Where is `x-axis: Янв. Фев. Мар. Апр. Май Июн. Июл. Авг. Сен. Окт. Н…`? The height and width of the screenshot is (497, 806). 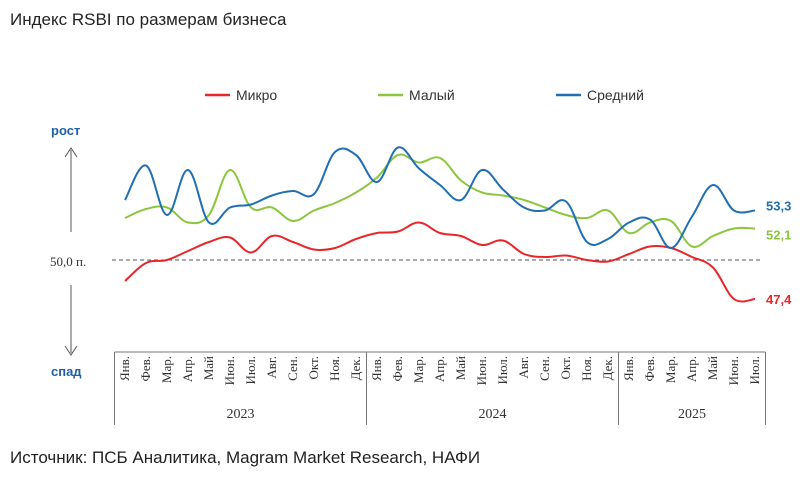 x-axis: Янв. Фев. Мар. Апр. Май Июн. Июл. Авг. Сен. Окт. Н… is located at coordinates (440, 388).